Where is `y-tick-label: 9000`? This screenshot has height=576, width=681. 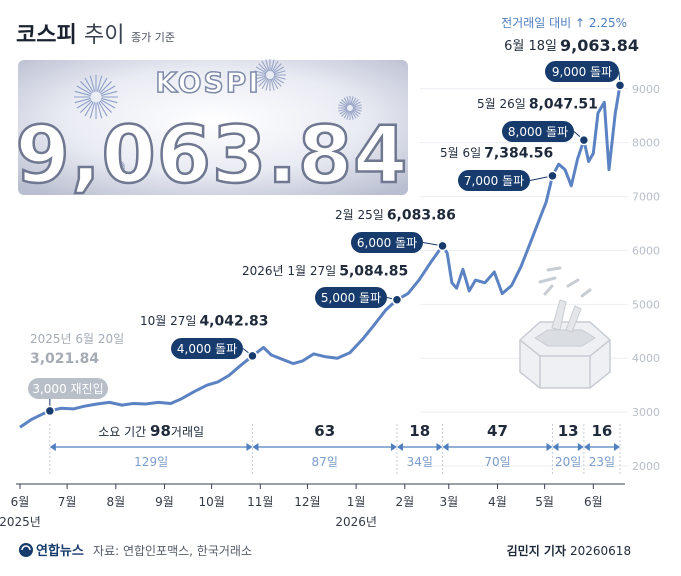 y-tick-label: 9000 is located at coordinates (646, 89).